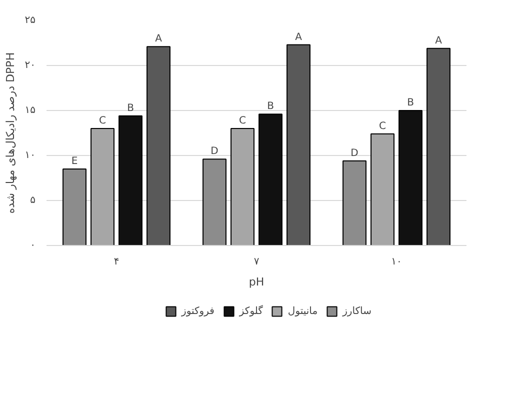  What do you see at coordinates (251, 311) in the screenshot?
I see `legend-label: گلوکز` at bounding box center [251, 311].